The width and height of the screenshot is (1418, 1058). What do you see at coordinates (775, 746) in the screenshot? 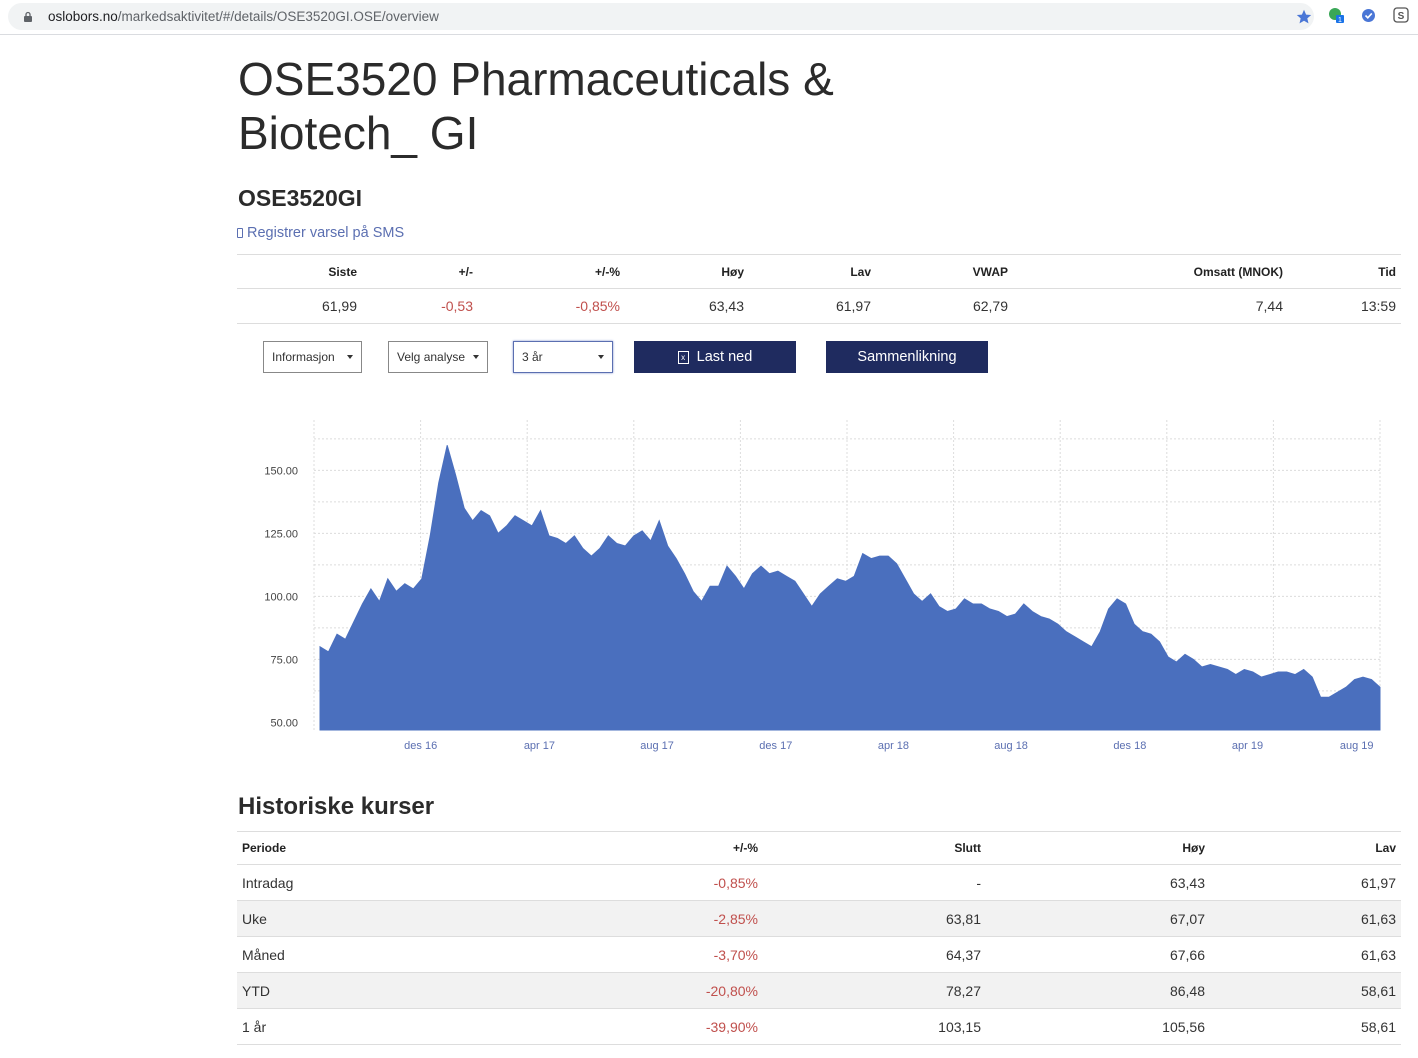
I see `x-axis-tick-label: des 17` at bounding box center [775, 746].